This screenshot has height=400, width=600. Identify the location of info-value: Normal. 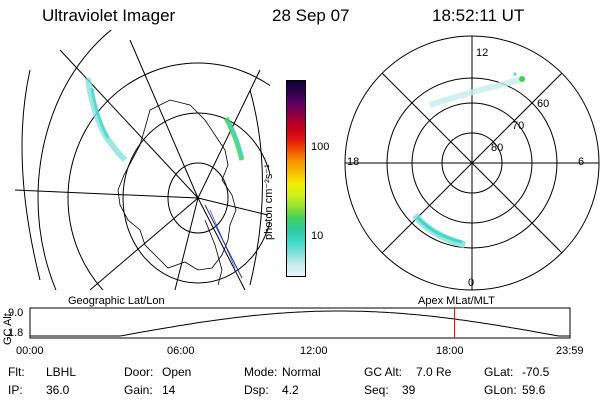
(301, 372).